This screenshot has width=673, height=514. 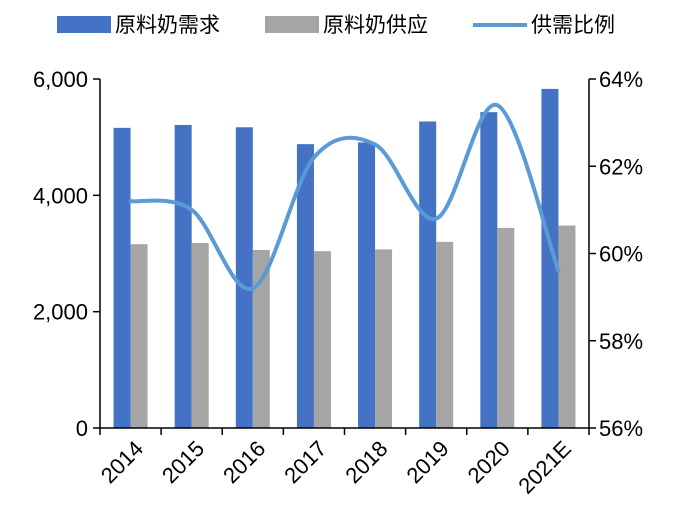 I want to click on legend-ratio-label: 供需比例, so click(x=573, y=25).